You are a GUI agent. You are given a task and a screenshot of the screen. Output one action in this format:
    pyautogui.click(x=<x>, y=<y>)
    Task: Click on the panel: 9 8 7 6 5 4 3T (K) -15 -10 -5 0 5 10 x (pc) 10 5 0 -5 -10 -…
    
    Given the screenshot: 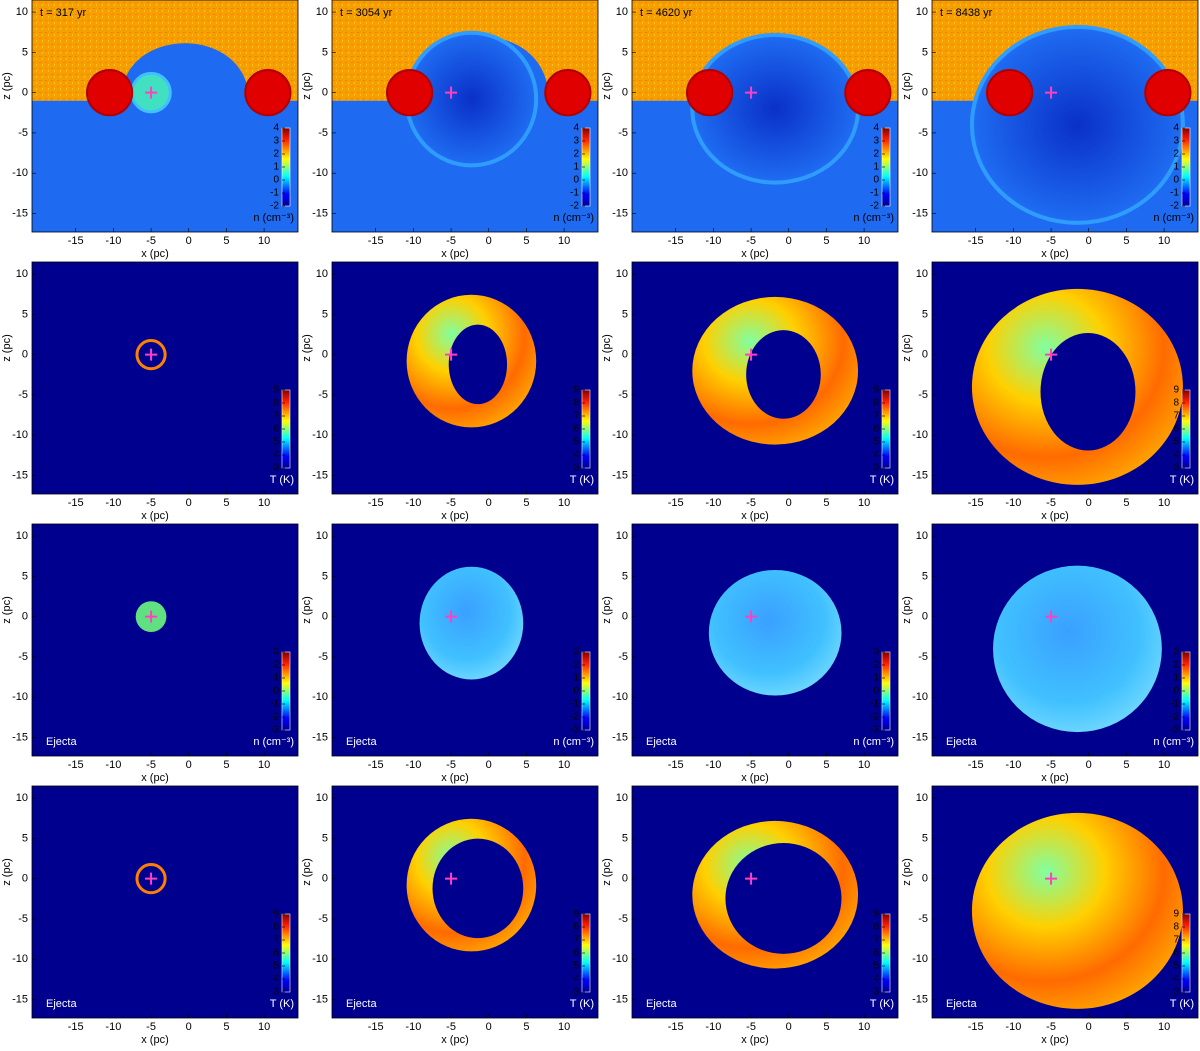 What is the action you would take?
    pyautogui.click(x=1050, y=391)
    